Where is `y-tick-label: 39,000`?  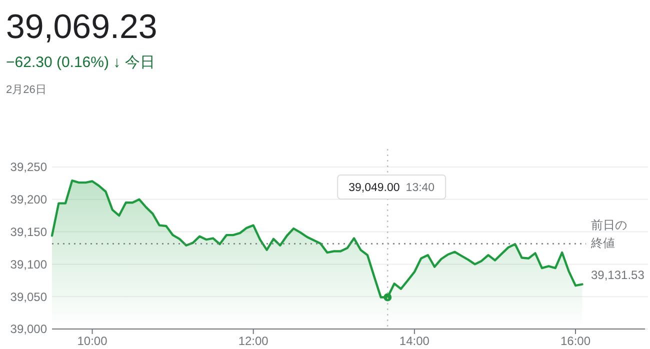 y-tick-label: 39,000 is located at coordinates (29, 329).